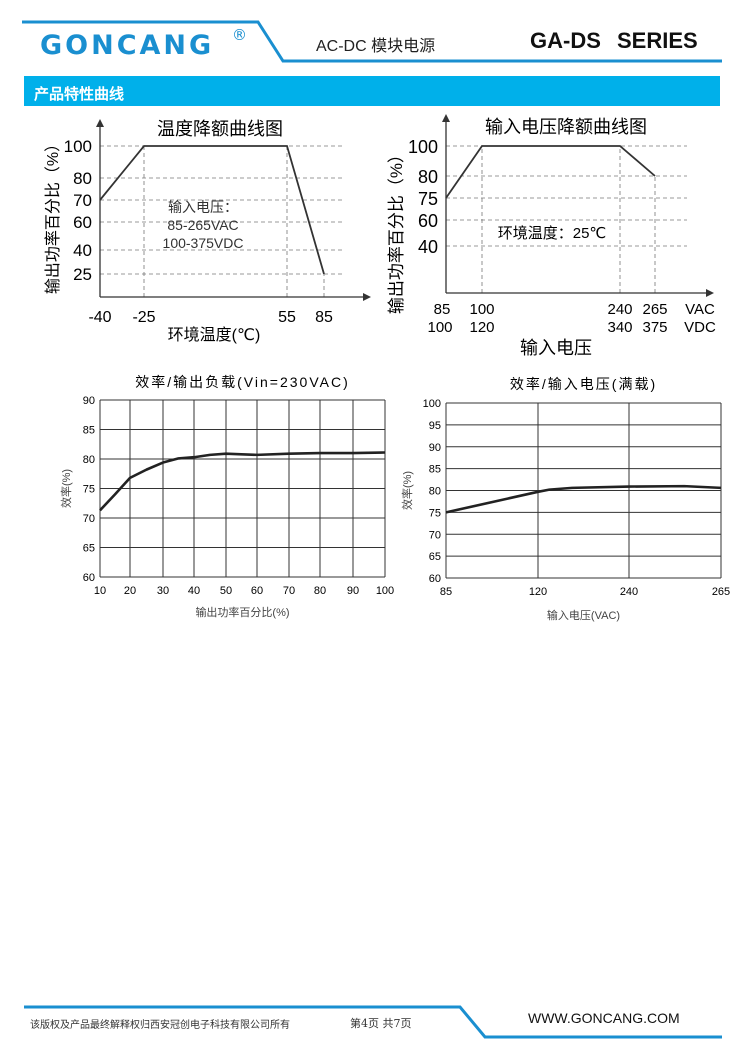  I want to click on x-tick-label: 30, so click(163, 591).